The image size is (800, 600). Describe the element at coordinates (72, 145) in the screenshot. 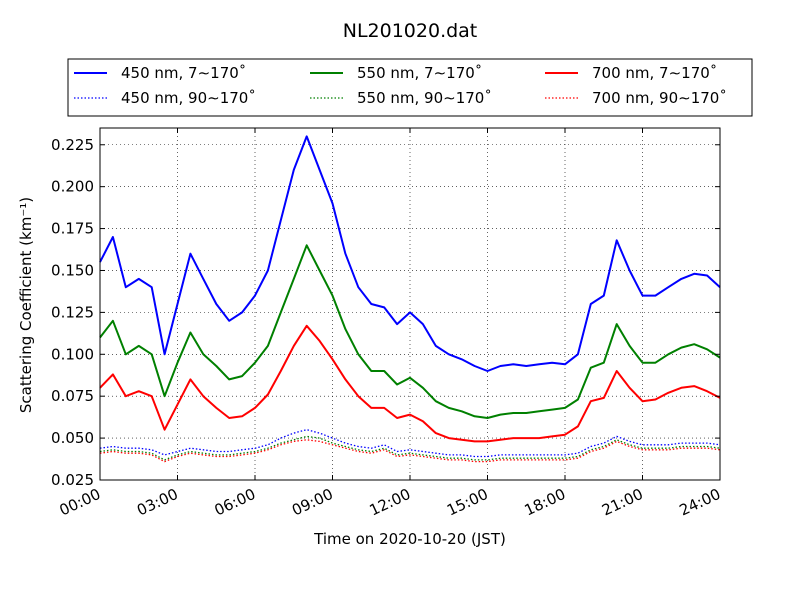

I see `y-tick-label: 0.225` at that location.